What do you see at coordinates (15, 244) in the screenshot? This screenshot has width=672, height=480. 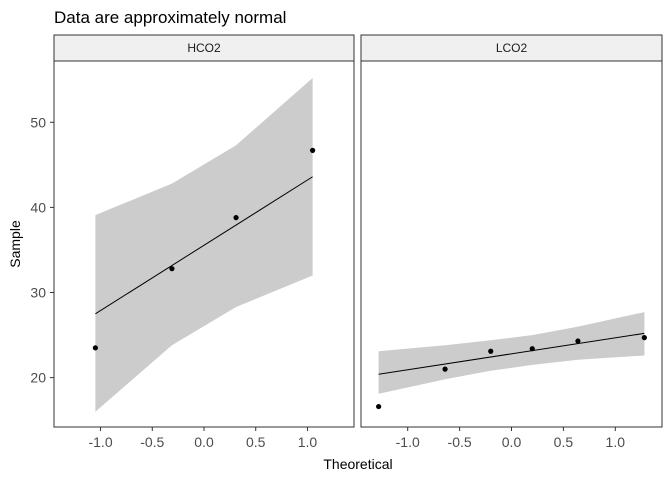 I see `y-axis-title: Sample` at bounding box center [15, 244].